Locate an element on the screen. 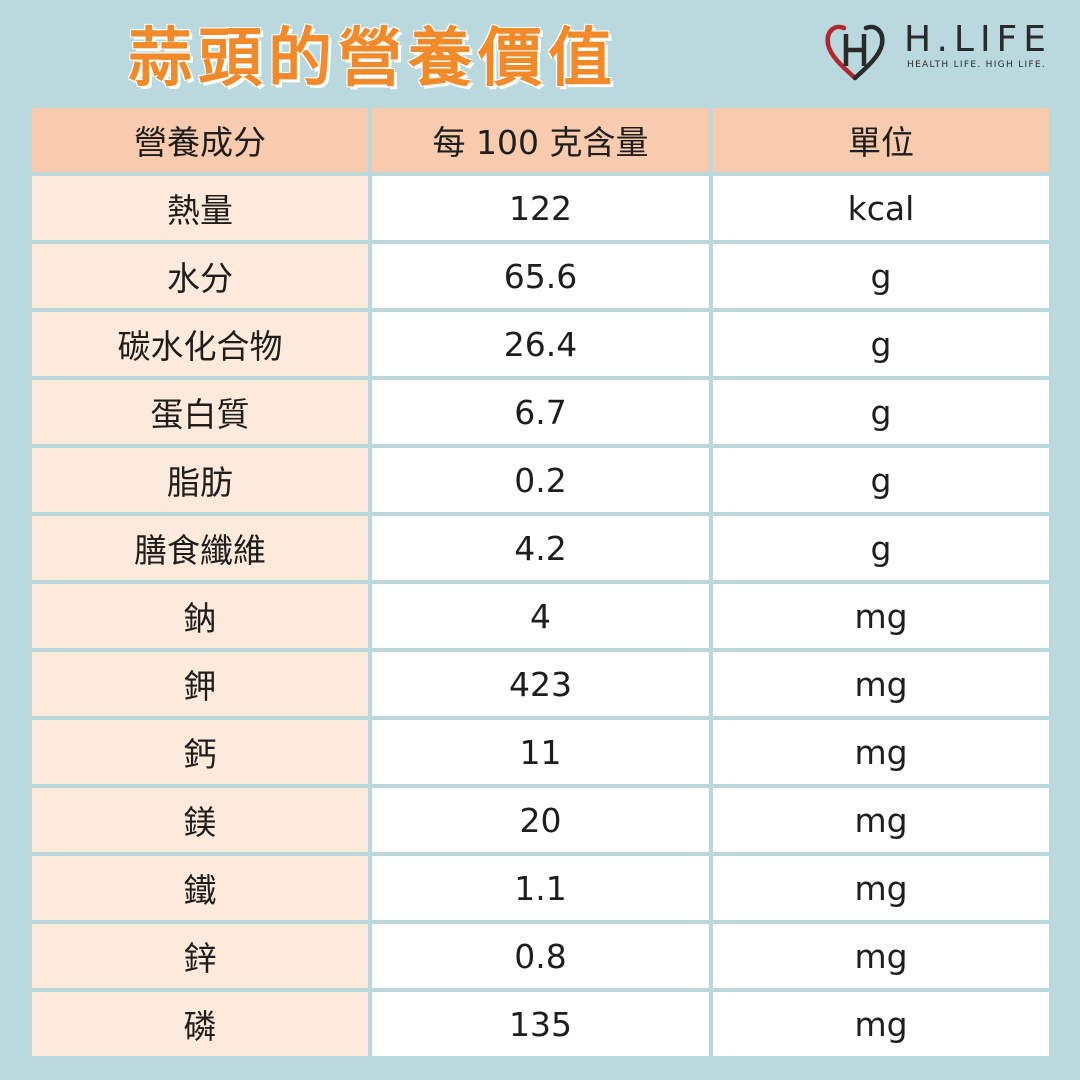  nutrient-name: 膳食纖維 is located at coordinates (200, 548).